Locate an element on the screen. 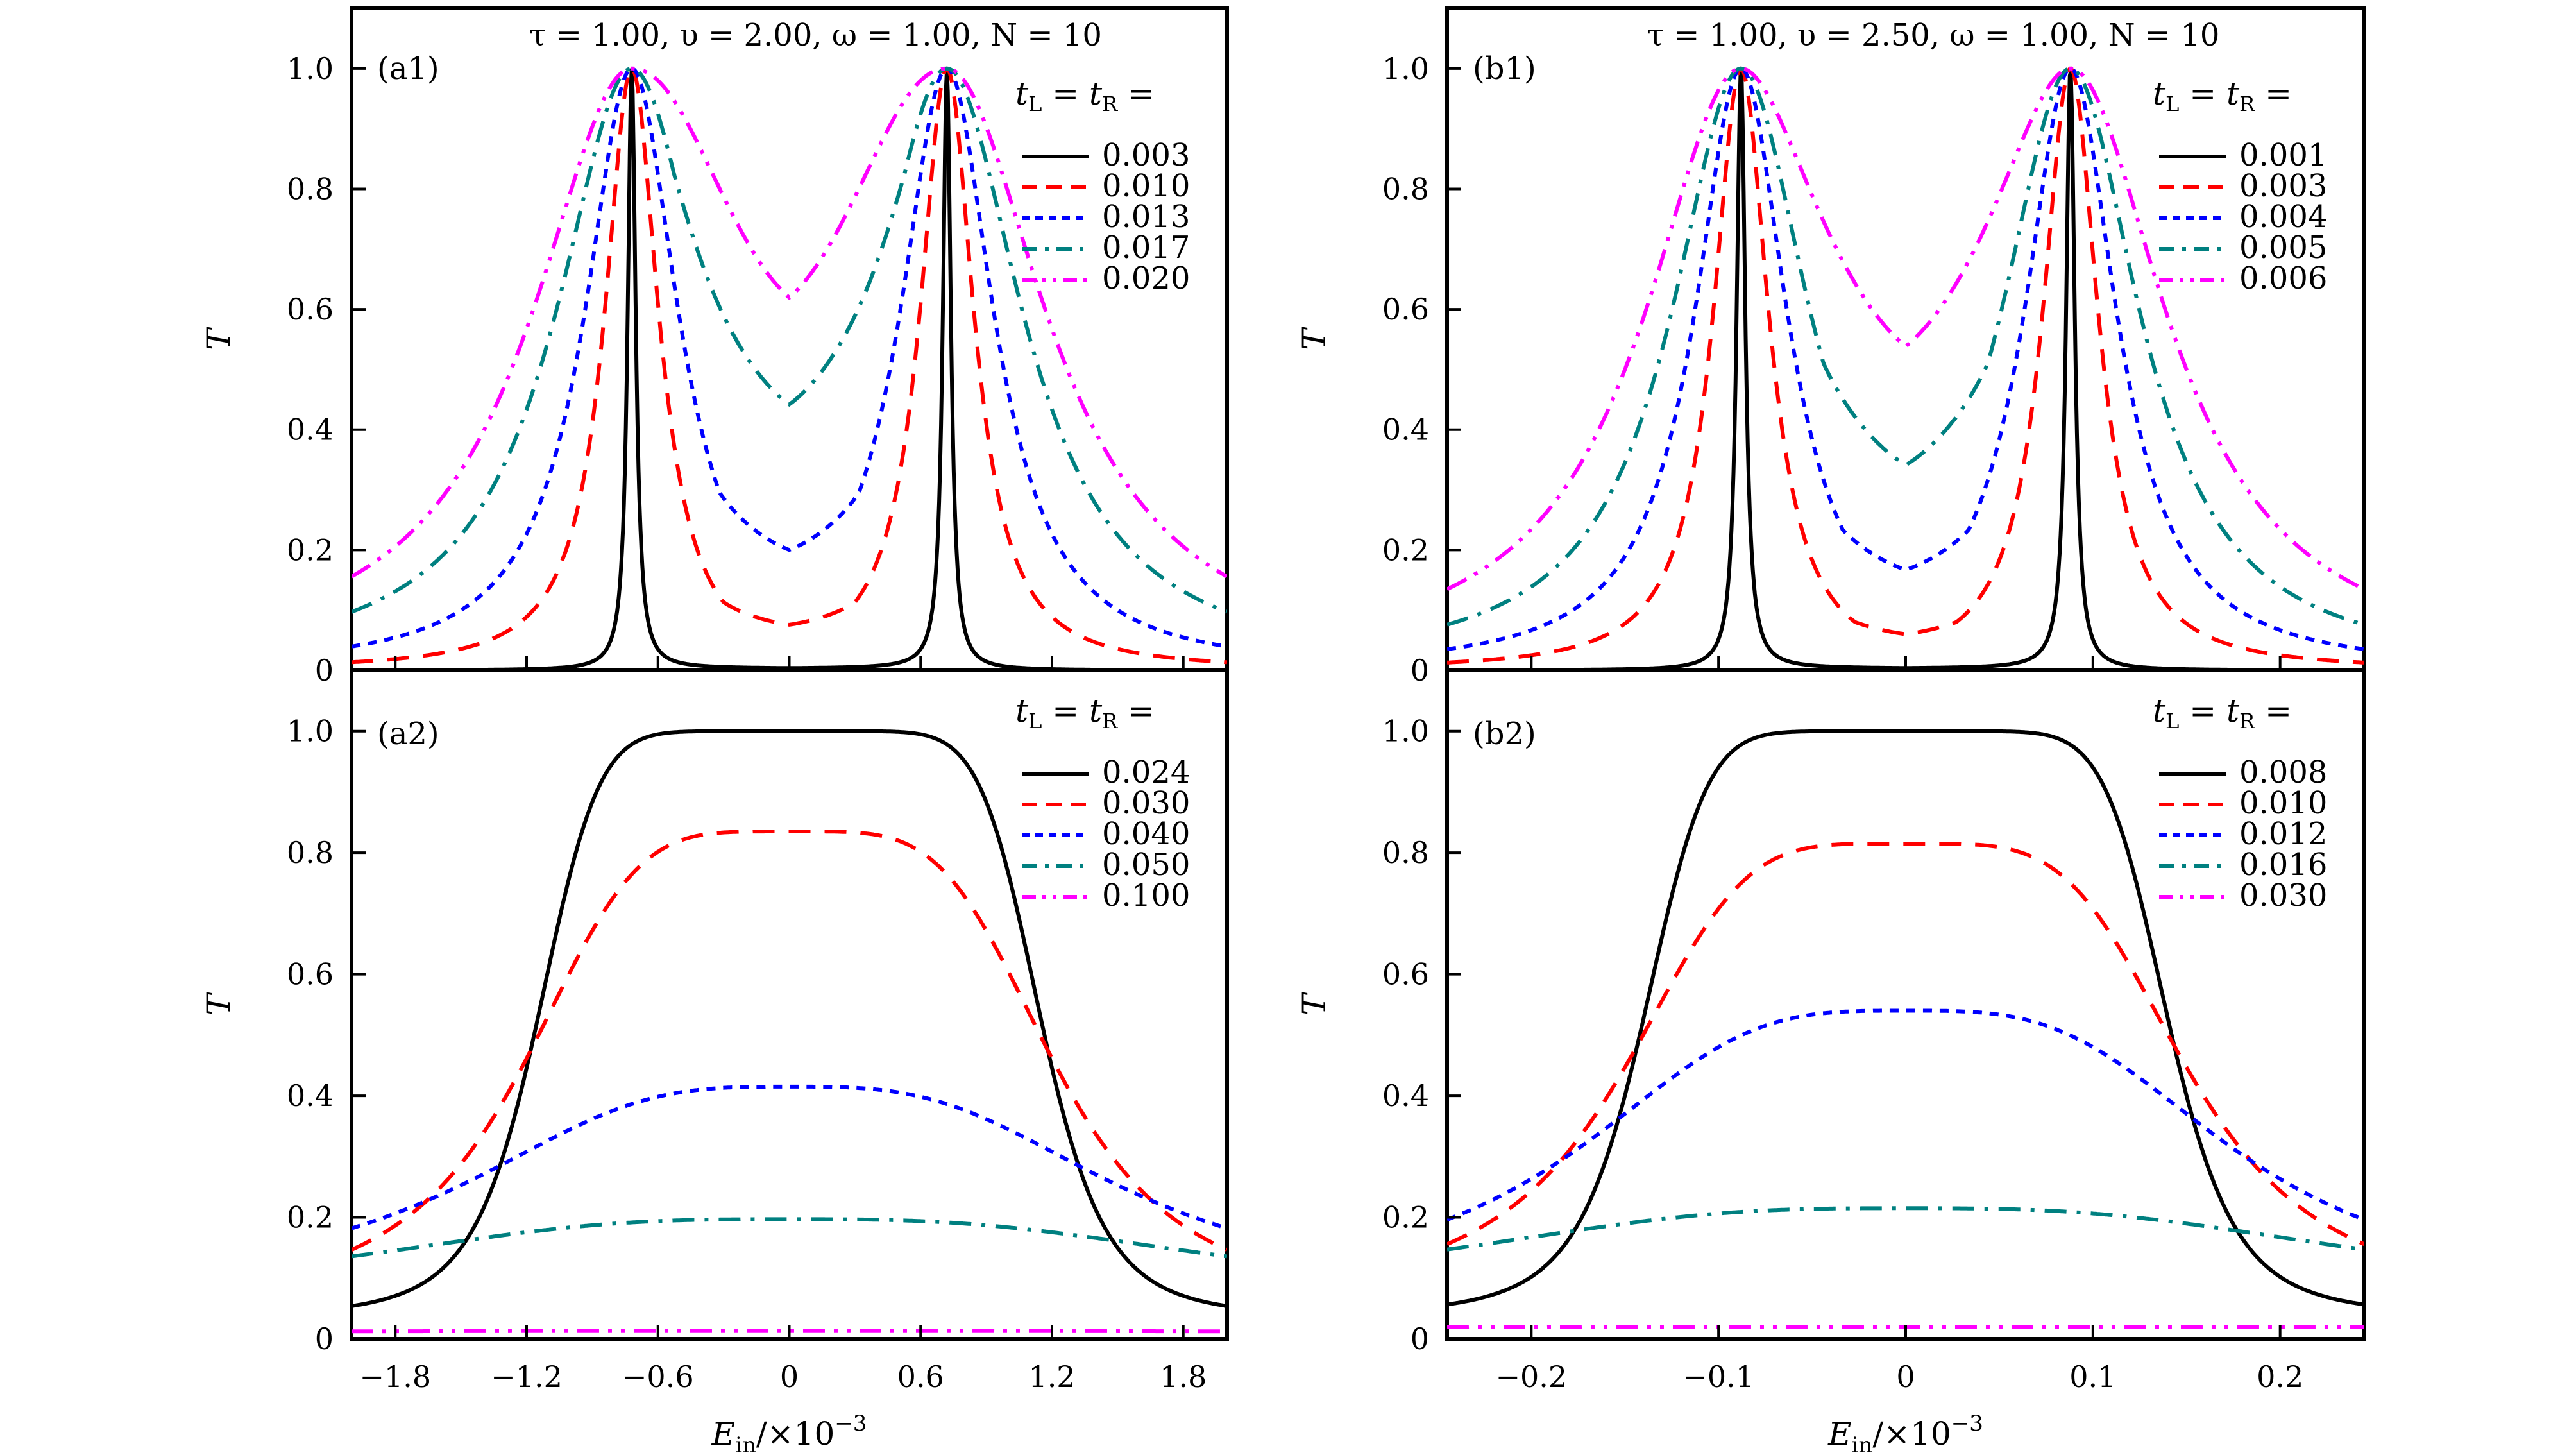 This screenshot has height=1455, width=2576. series-line-0.040 is located at coordinates (789, 1157).